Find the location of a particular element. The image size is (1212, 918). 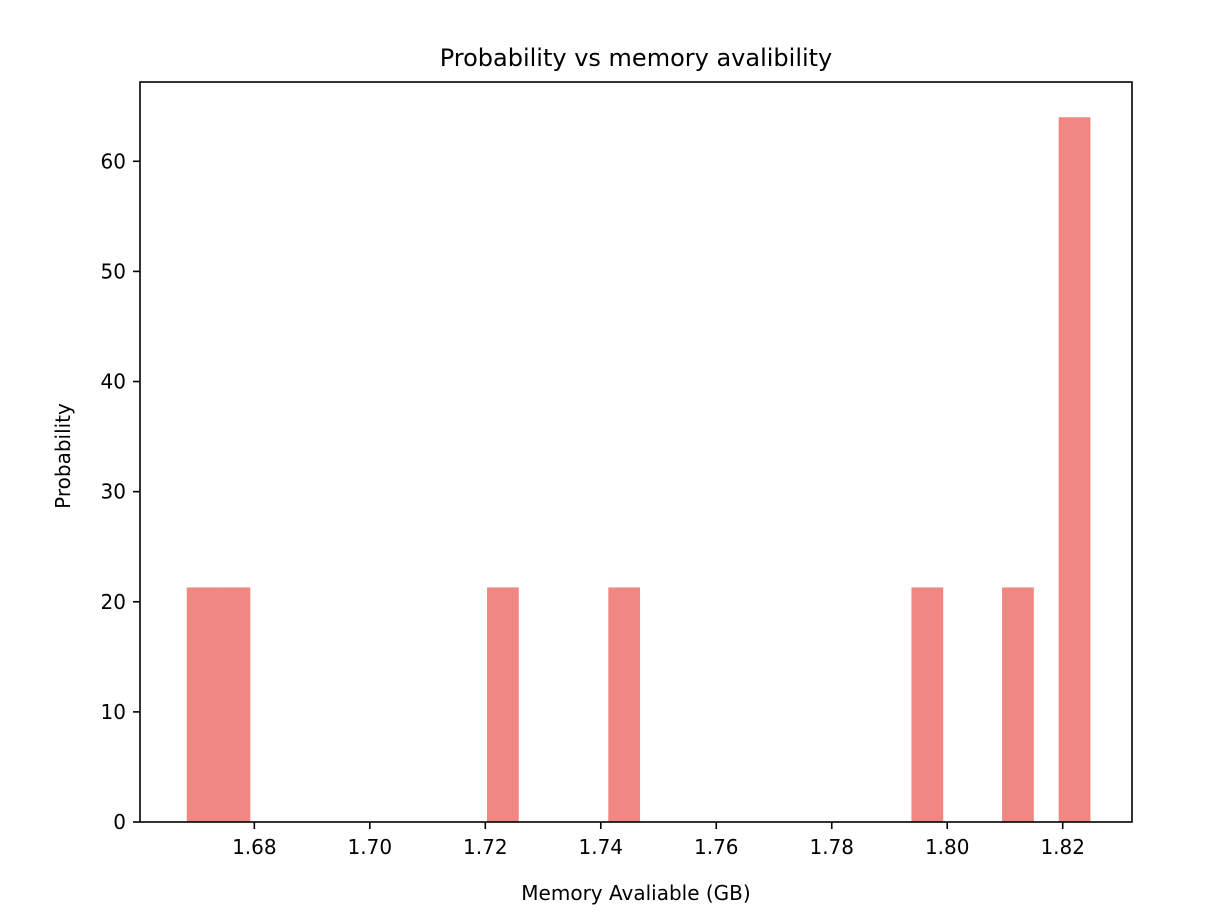

y-tick-label: 30 is located at coordinates (113, 492).